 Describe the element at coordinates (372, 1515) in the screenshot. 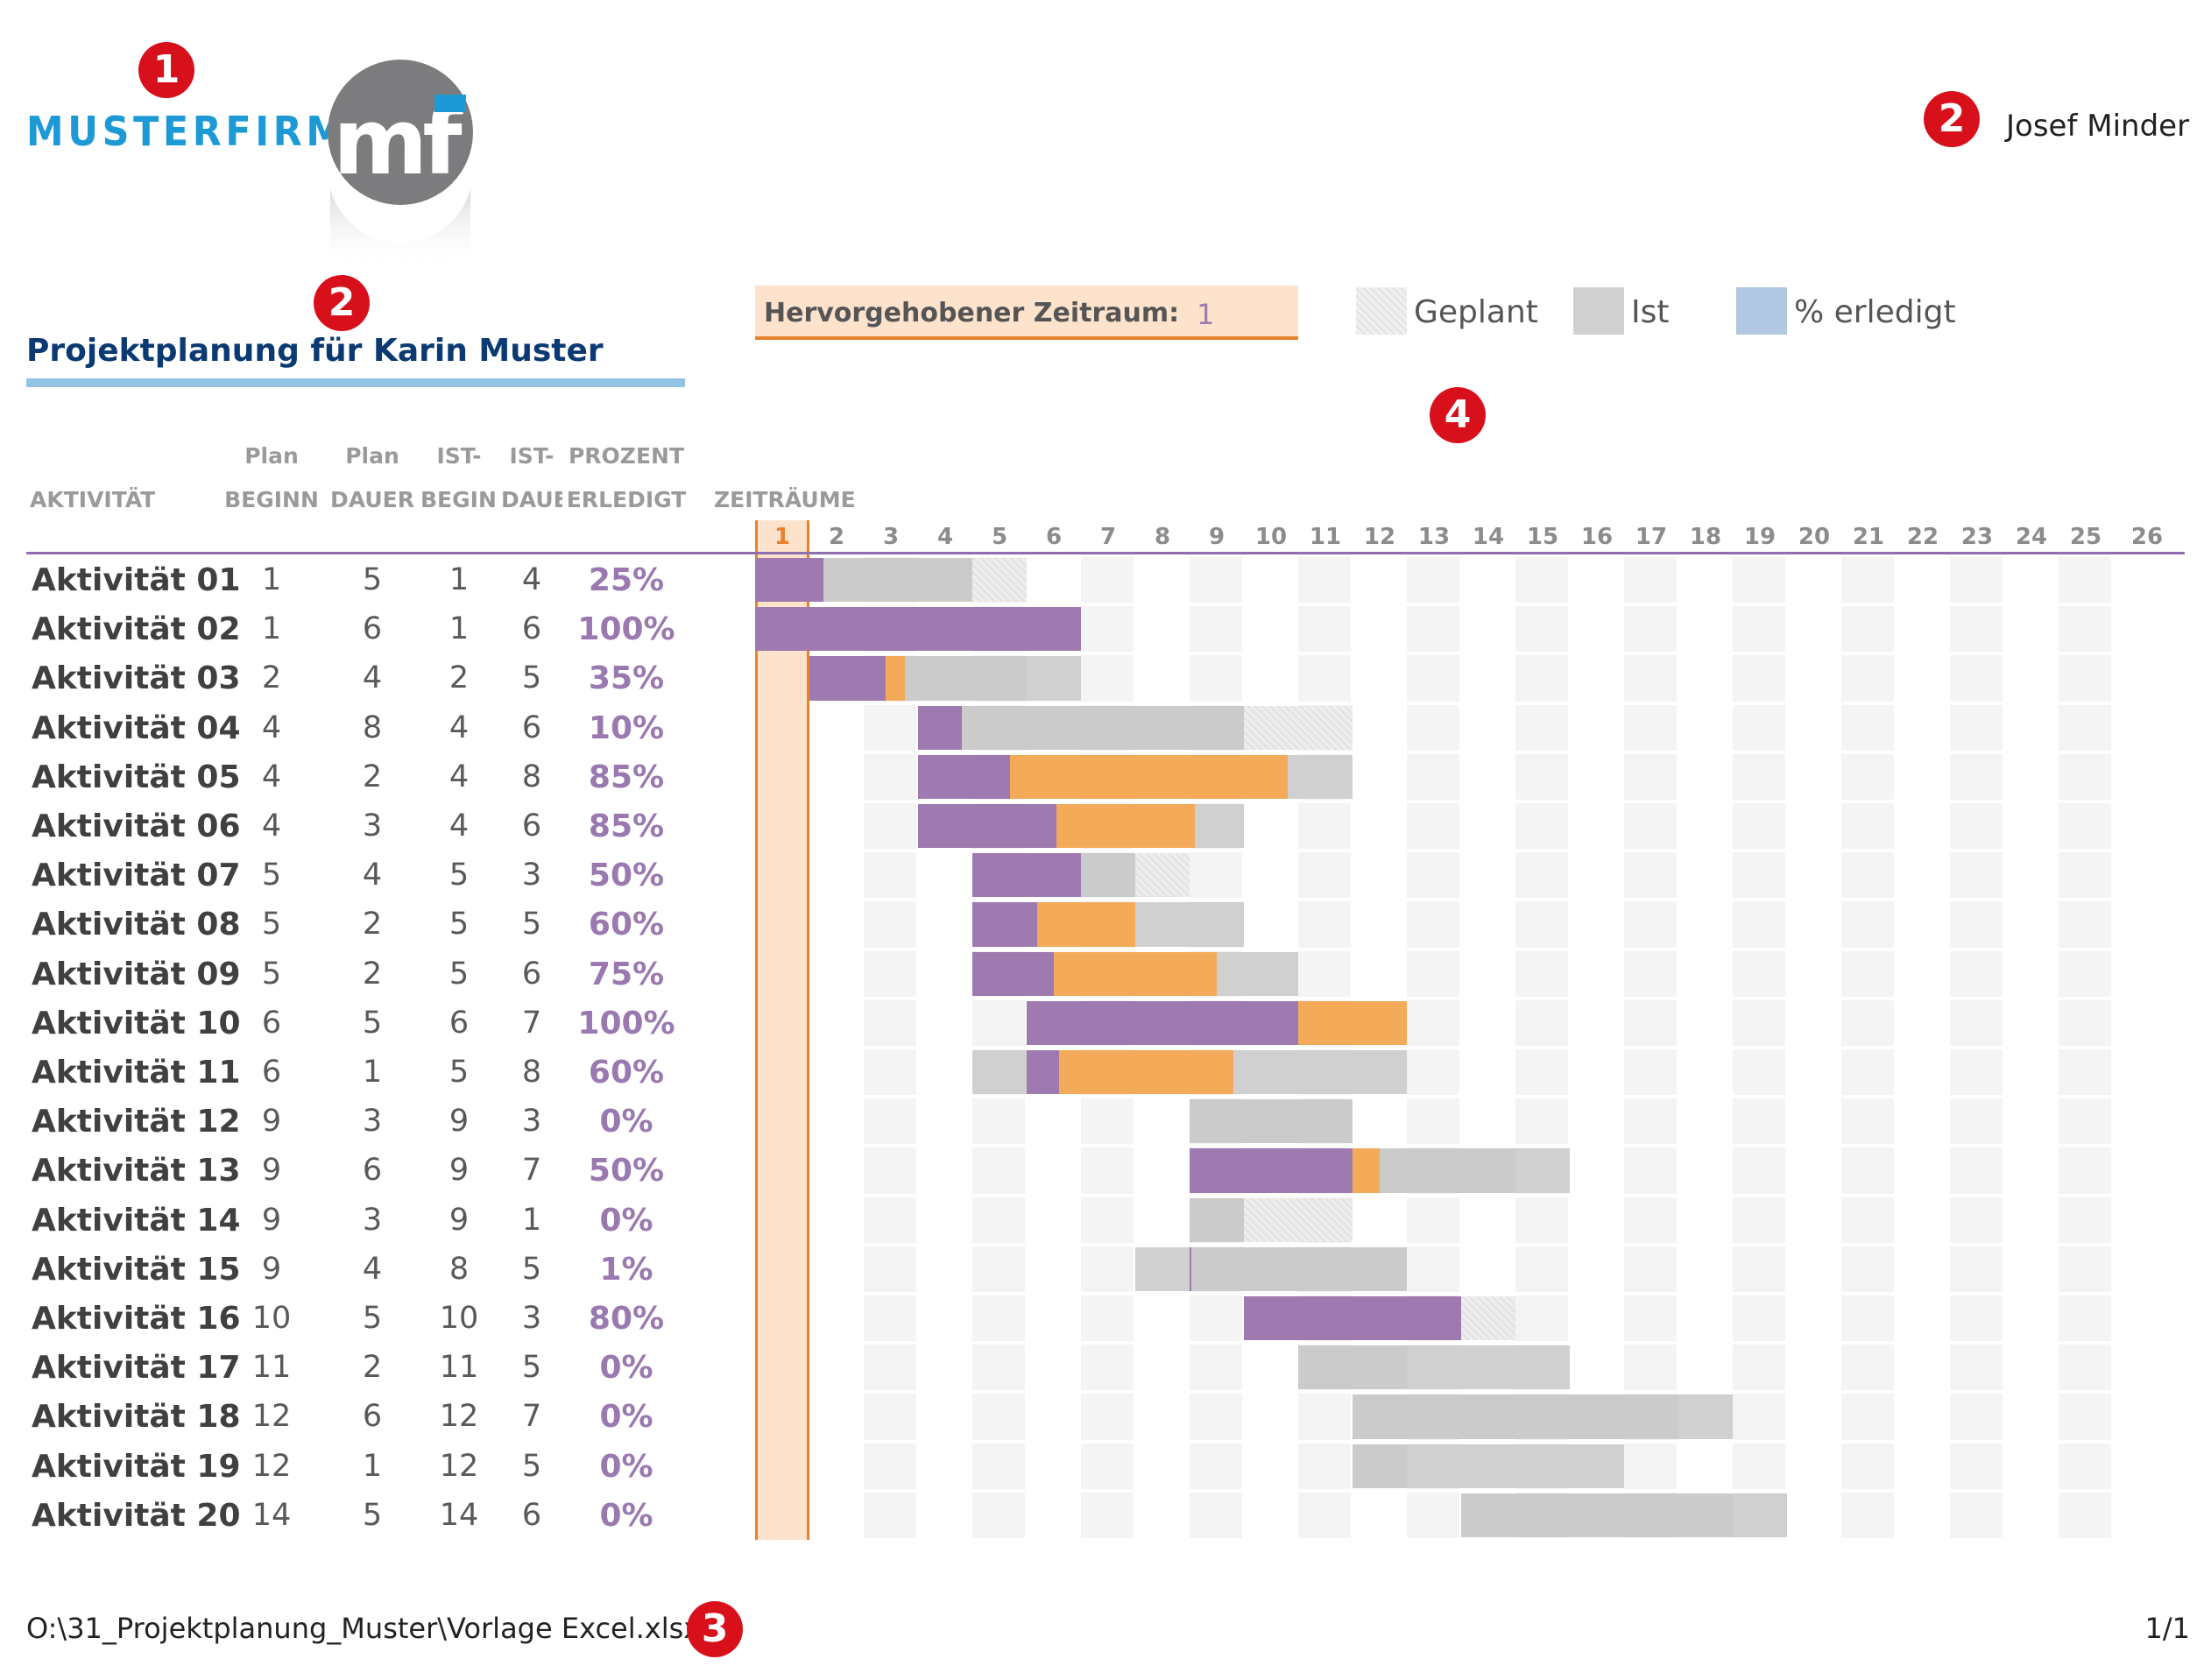

I see `plan-duration-cell: 5` at that location.